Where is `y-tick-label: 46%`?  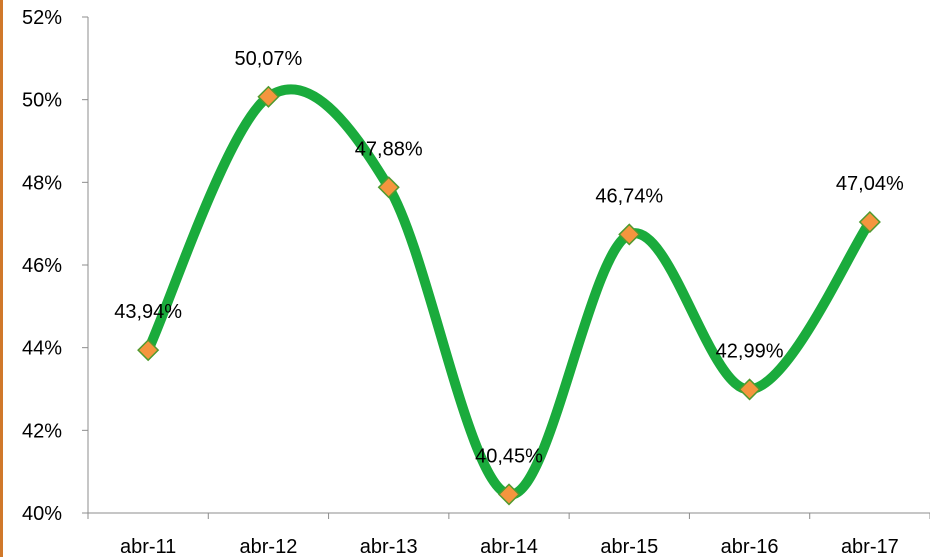 y-tick-label: 46% is located at coordinates (42, 266).